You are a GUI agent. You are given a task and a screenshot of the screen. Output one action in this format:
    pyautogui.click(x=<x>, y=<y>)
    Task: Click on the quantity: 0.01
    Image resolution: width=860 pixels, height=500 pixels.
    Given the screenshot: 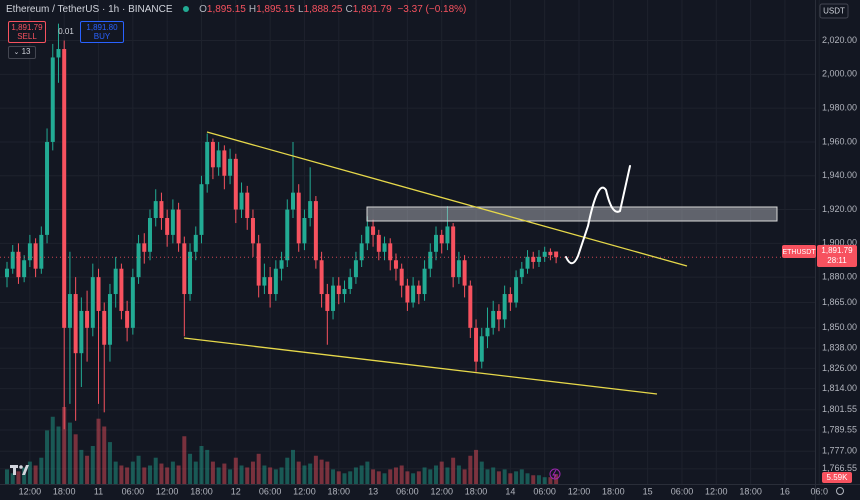 What is the action you would take?
    pyautogui.click(x=66, y=31)
    